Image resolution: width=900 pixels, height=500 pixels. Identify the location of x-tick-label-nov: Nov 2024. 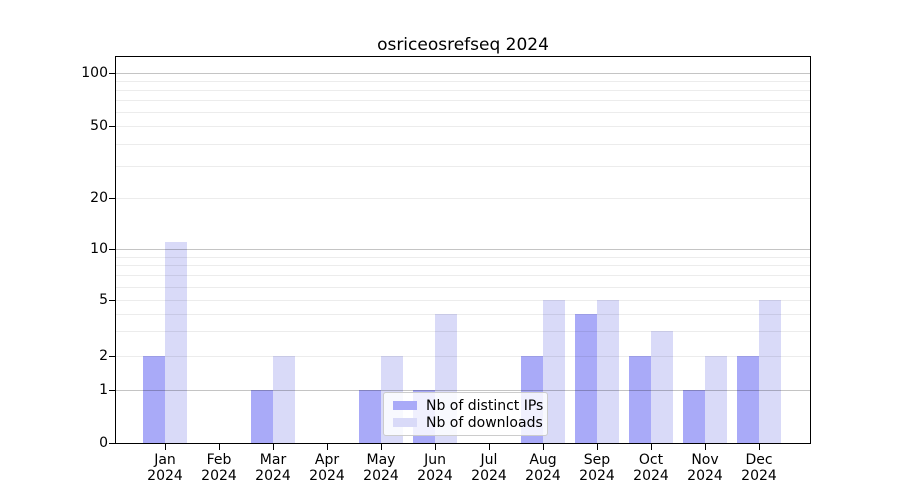
(705, 468).